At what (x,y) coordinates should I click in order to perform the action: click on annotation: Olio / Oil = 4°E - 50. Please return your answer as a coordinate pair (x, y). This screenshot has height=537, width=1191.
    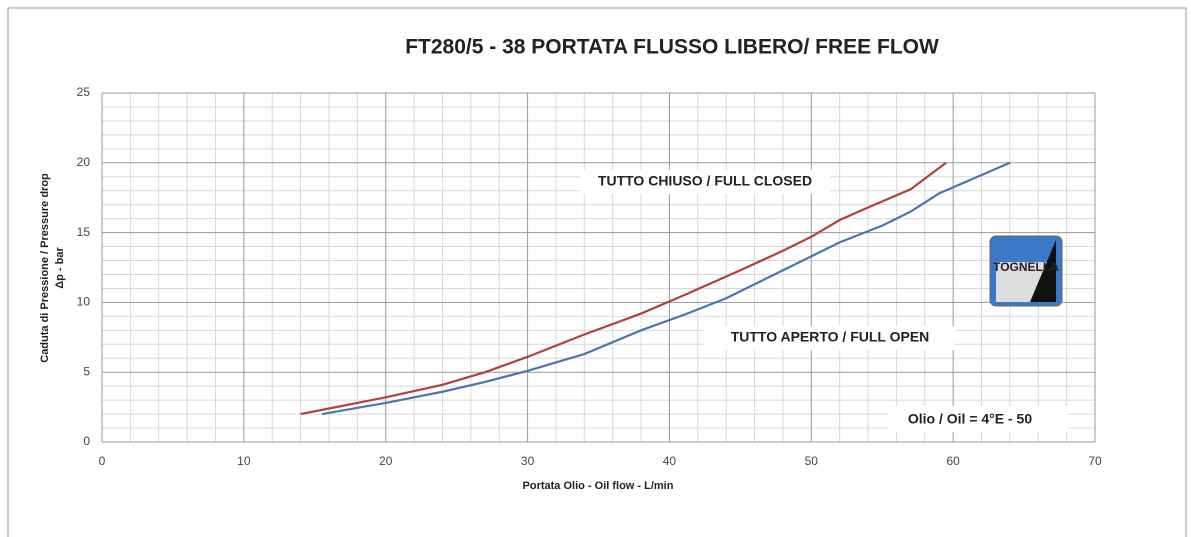
    Looking at the image, I should click on (970, 419).